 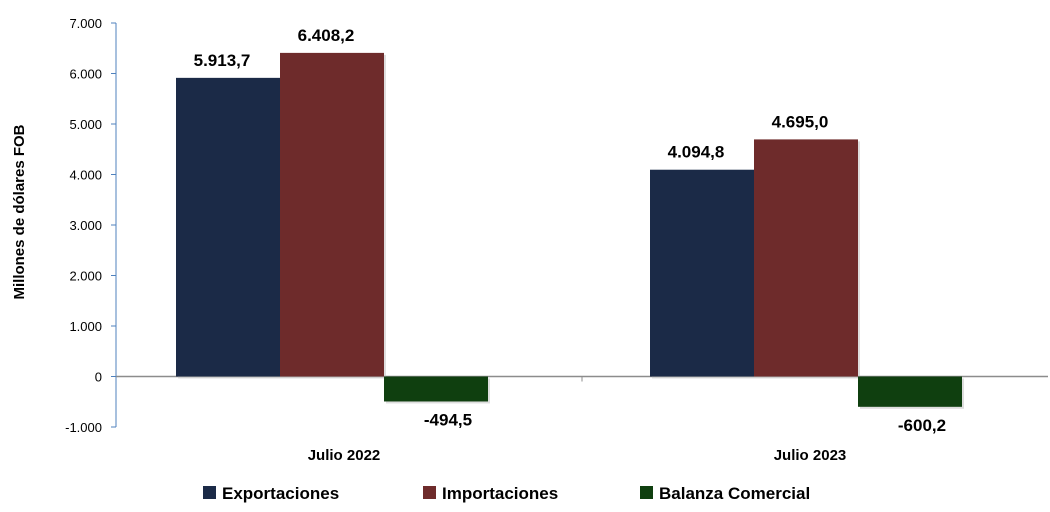 I want to click on data-label: 4.695,0, so click(x=800, y=121).